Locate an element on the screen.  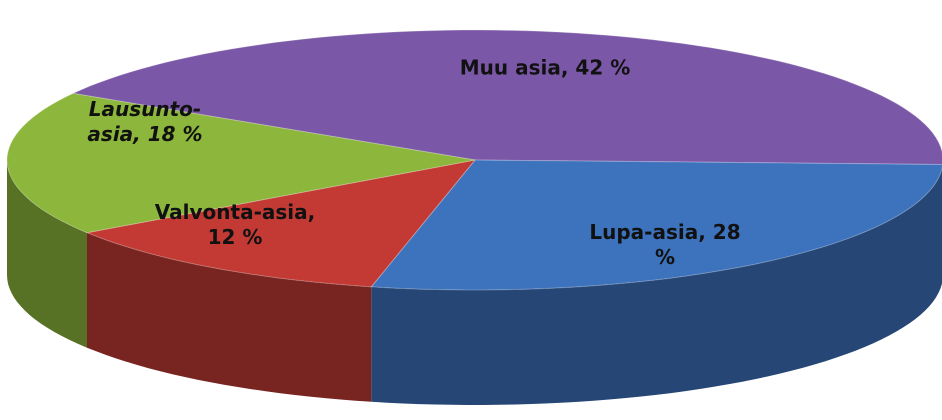
data-label: Lupa-asia, 28 % is located at coordinates (665, 244).